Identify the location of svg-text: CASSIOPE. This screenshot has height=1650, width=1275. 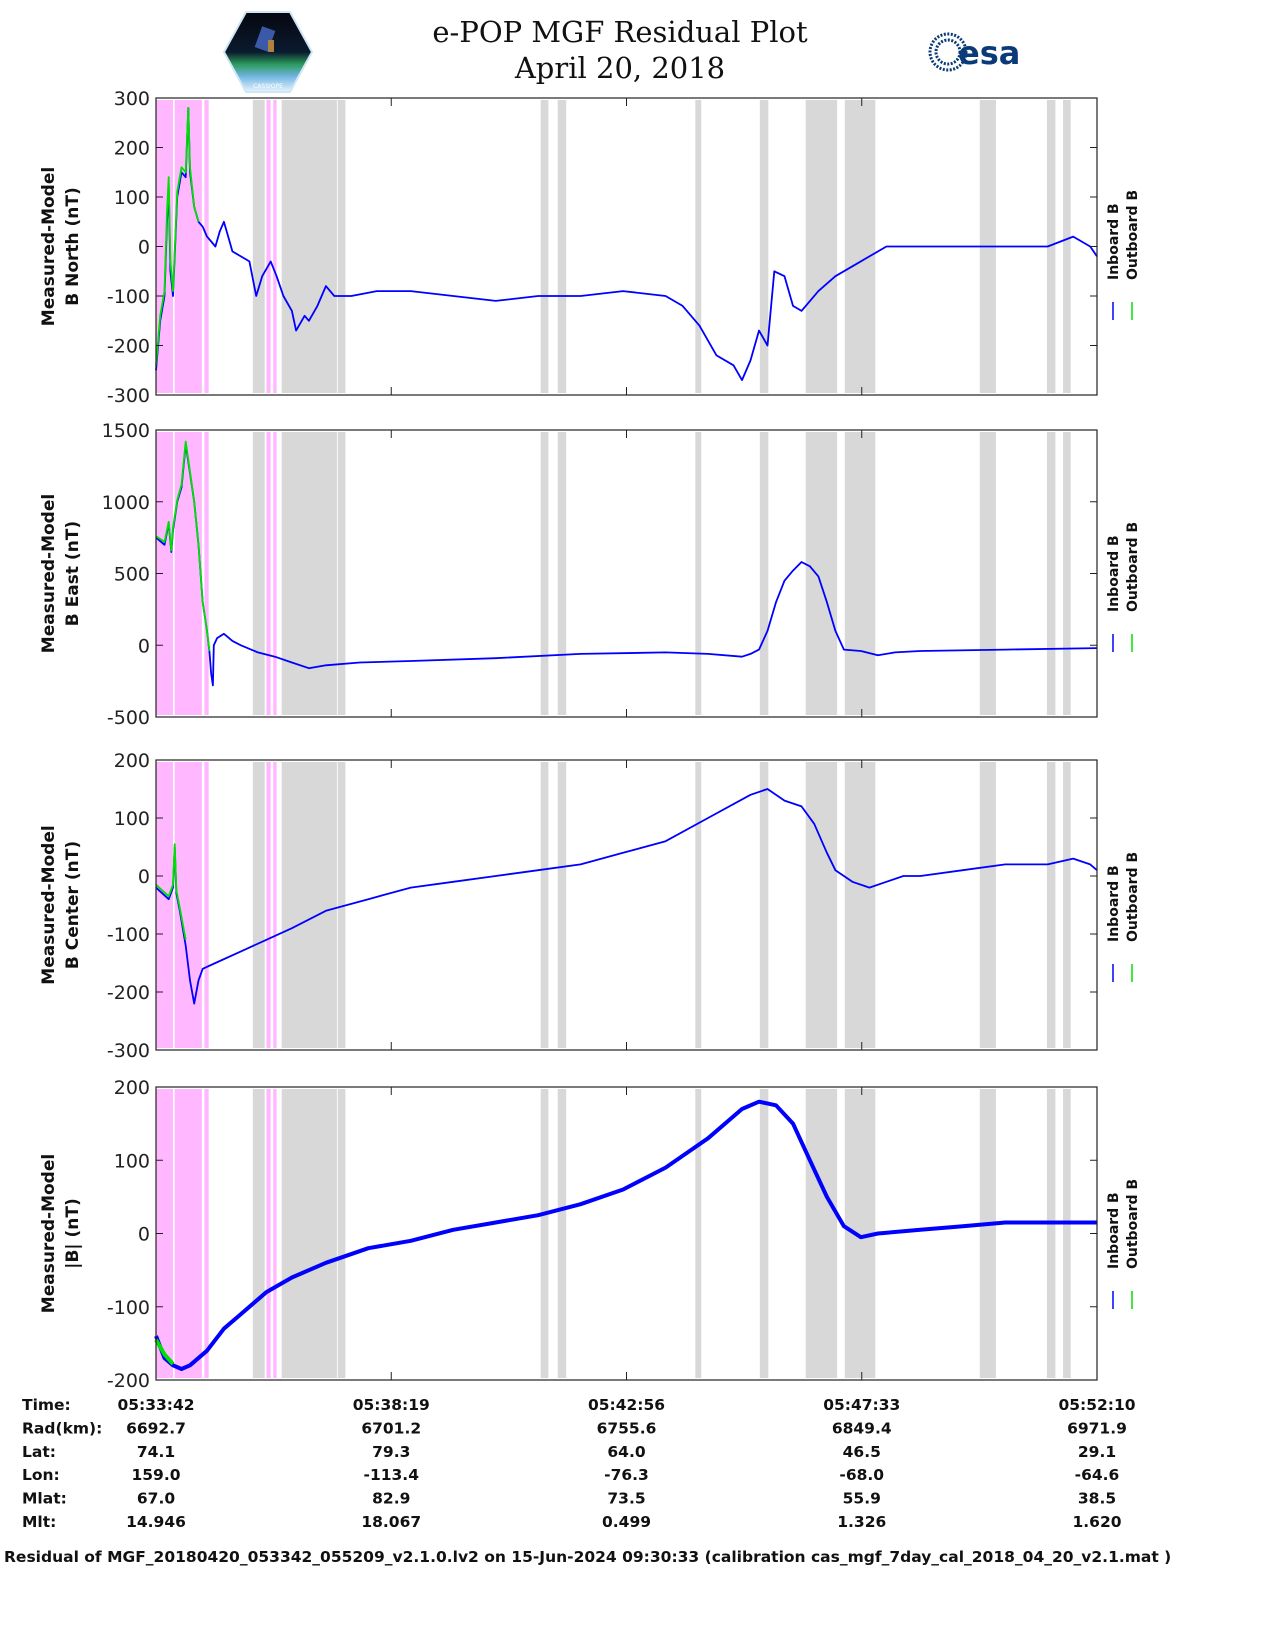
(268, 86).